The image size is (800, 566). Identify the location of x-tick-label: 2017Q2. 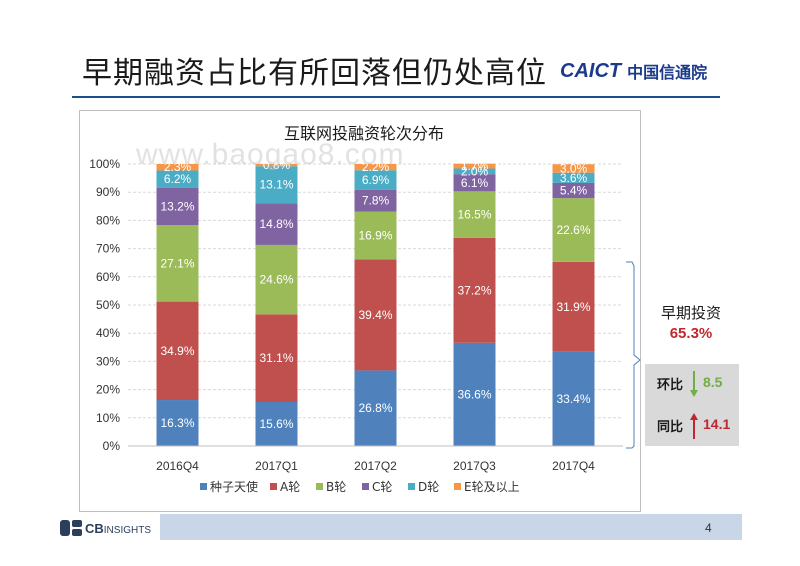
(375, 466).